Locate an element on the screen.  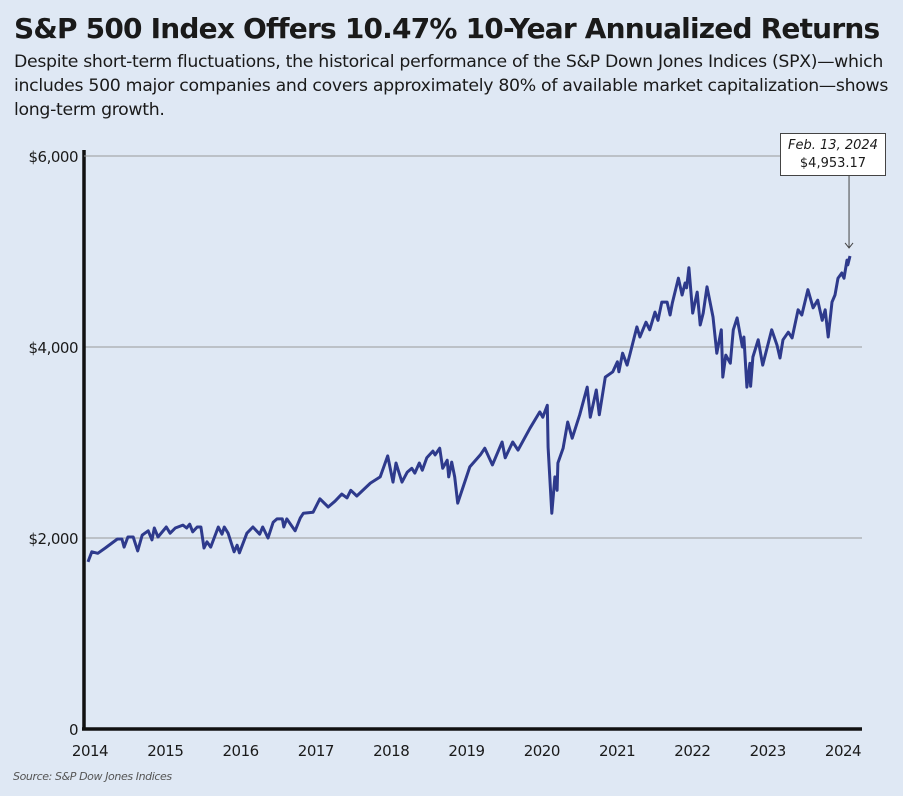
x-tick-label: 2018 is located at coordinates (391, 751).